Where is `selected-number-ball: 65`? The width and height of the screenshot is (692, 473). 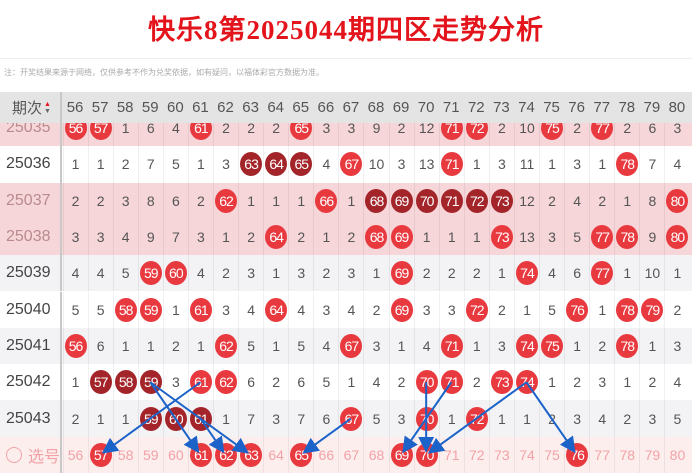
selected-number-ball: 65 is located at coordinates (301, 454).